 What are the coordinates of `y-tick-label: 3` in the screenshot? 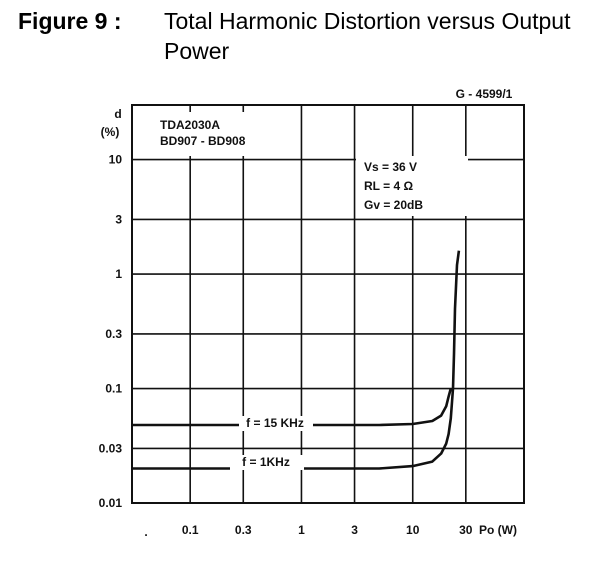 It's located at (118, 219).